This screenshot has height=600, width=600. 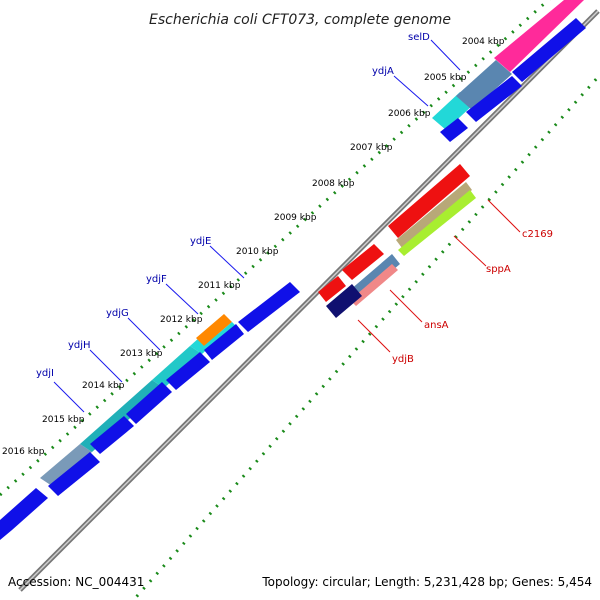 What do you see at coordinates (371, 148) in the screenshot?
I see `kbp-label: 2007 kbp` at bounding box center [371, 148].